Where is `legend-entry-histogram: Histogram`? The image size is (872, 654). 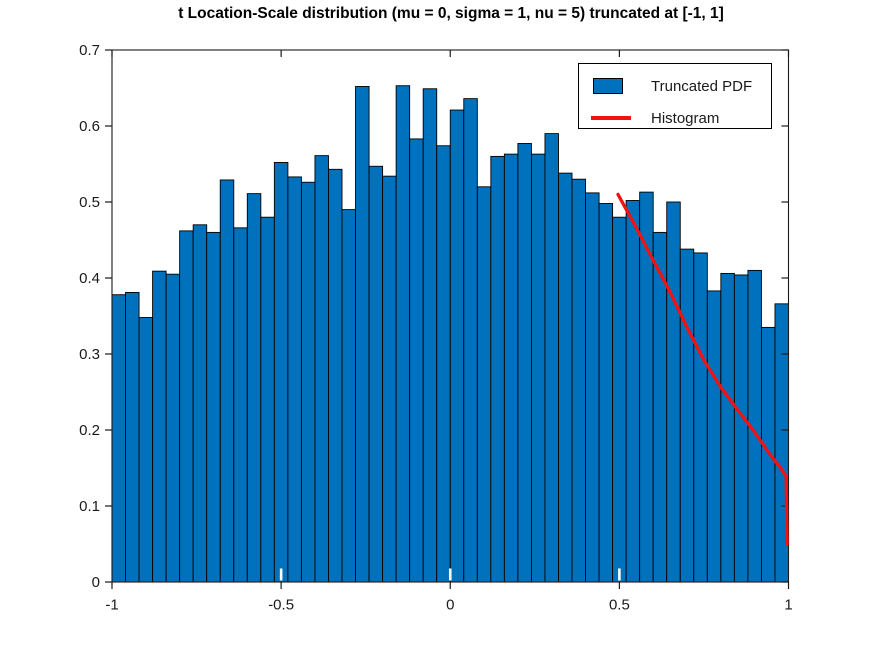
legend-entry-histogram: Histogram is located at coordinates (681, 118).